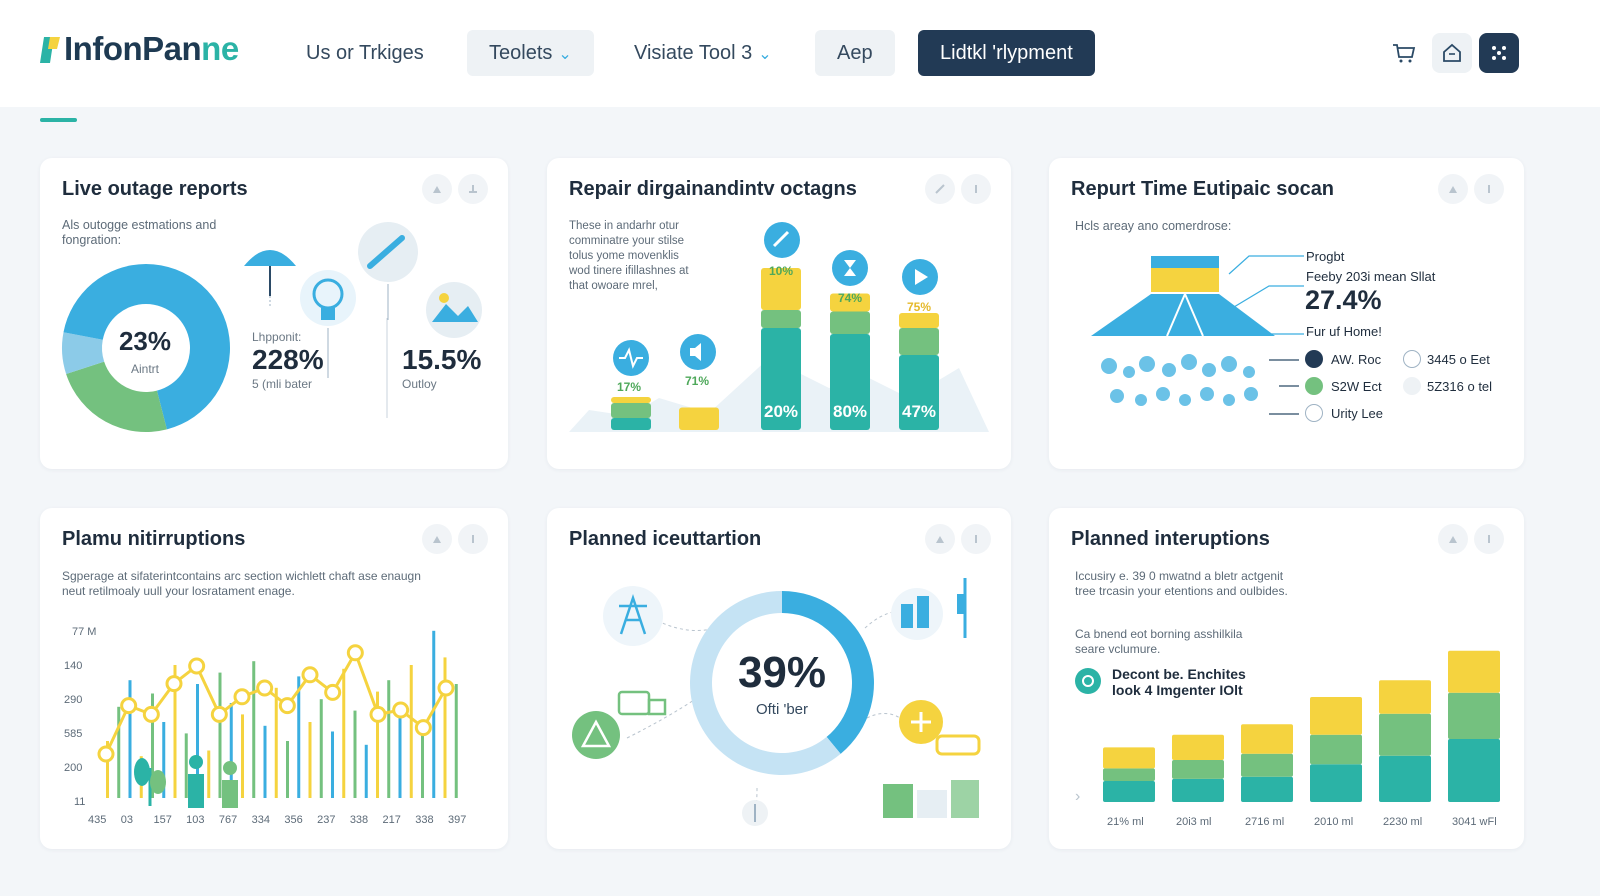  I want to click on connector-lines, so click(1266, 335).